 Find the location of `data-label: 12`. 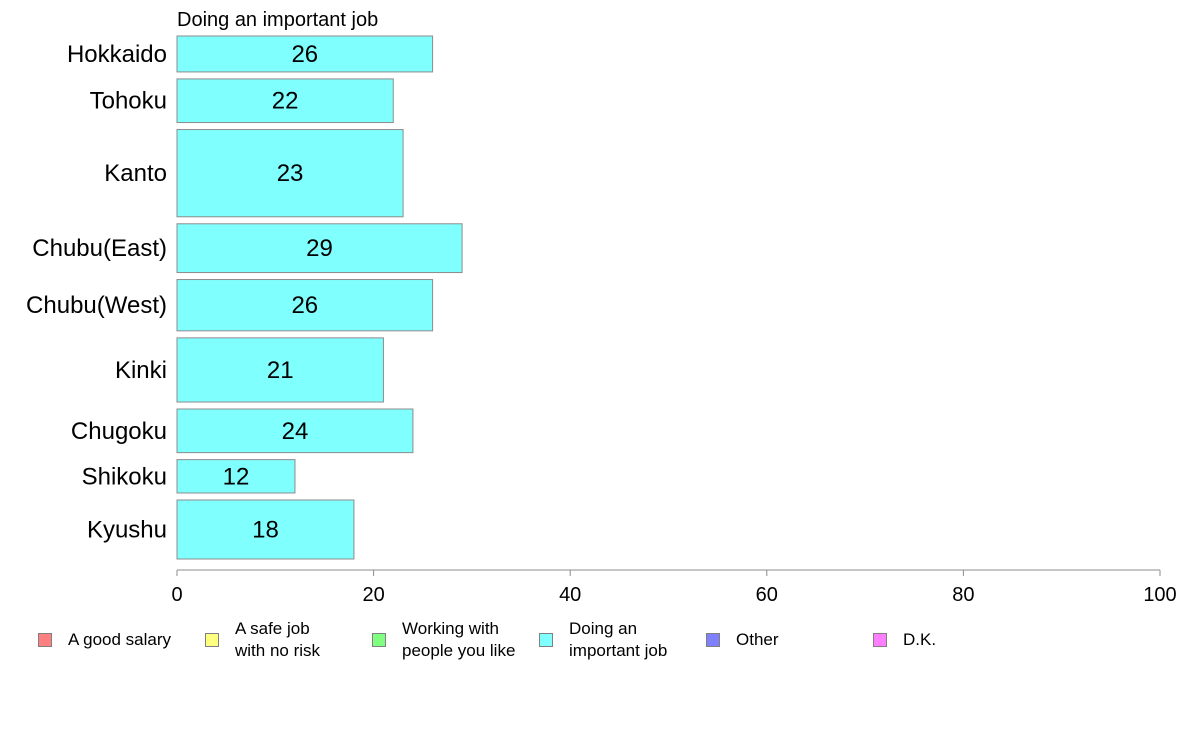

data-label: 12 is located at coordinates (236, 476).